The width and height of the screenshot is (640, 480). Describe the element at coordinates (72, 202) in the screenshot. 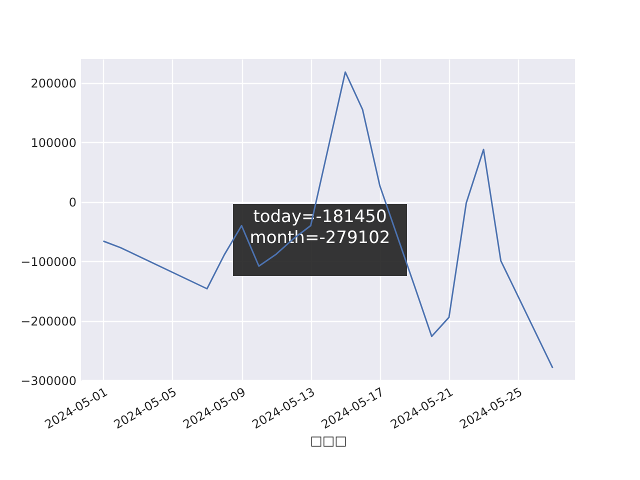

I see `y-tick-label: 0` at that location.